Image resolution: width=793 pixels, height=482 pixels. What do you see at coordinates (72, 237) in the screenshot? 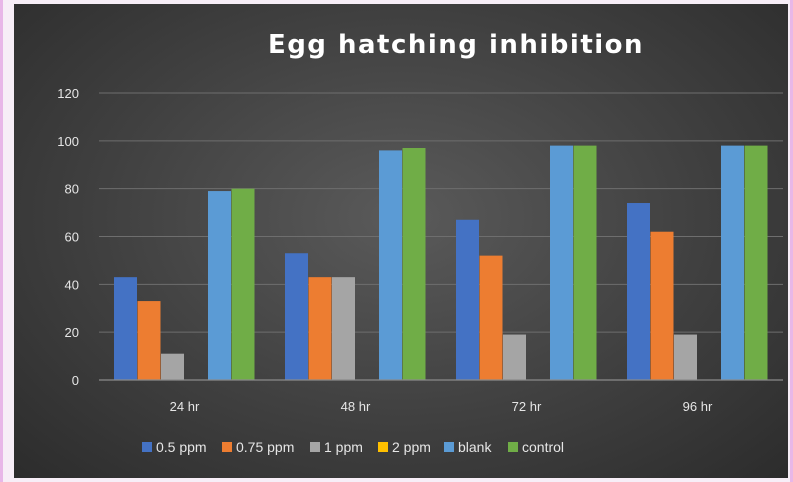
I see `y-tick-label: 60` at bounding box center [72, 237].